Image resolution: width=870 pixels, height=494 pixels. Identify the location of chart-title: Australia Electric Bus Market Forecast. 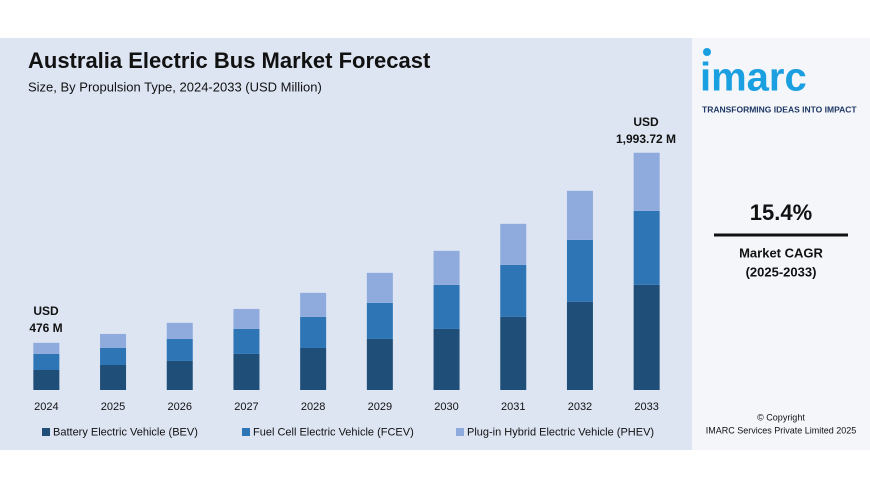
(229, 60).